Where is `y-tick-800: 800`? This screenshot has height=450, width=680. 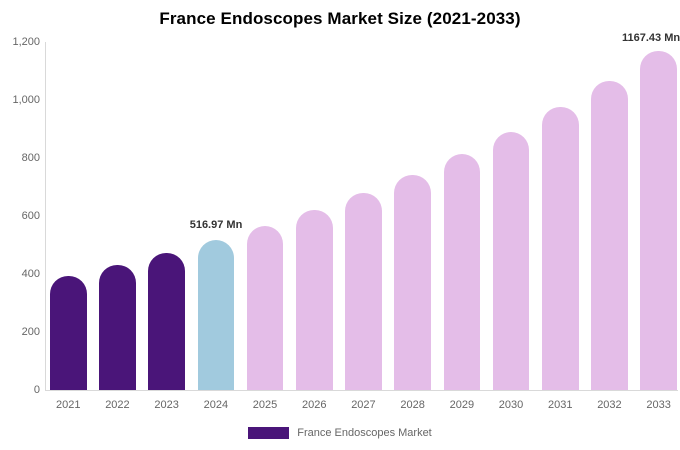 y-tick-800: 800 is located at coordinates (30, 157).